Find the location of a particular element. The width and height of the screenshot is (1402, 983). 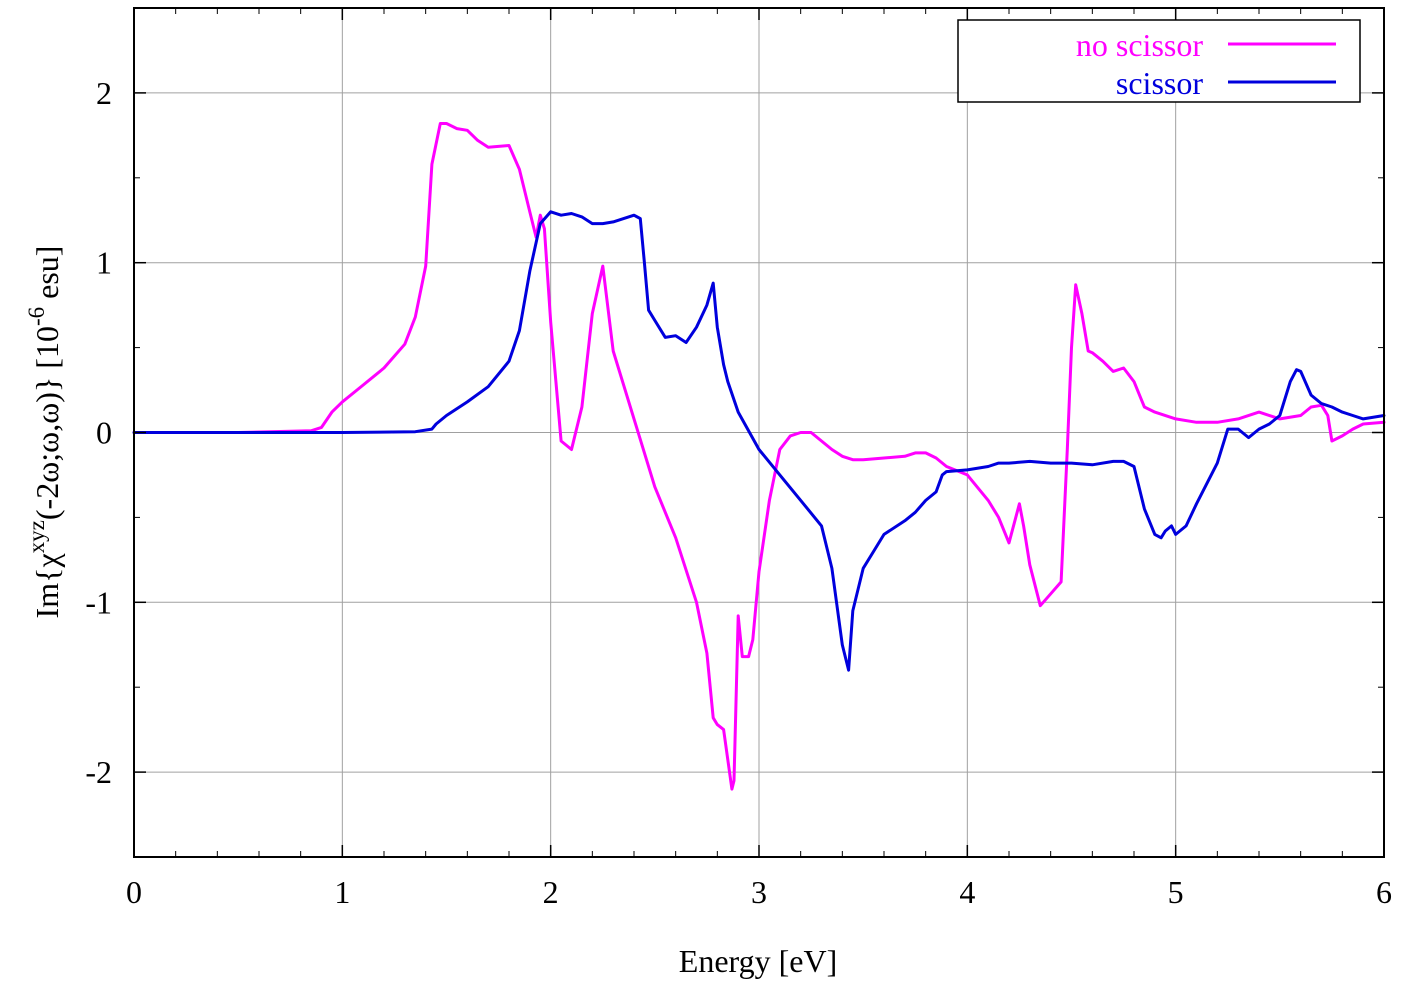

x-tick-label: 6 is located at coordinates (1384, 892).